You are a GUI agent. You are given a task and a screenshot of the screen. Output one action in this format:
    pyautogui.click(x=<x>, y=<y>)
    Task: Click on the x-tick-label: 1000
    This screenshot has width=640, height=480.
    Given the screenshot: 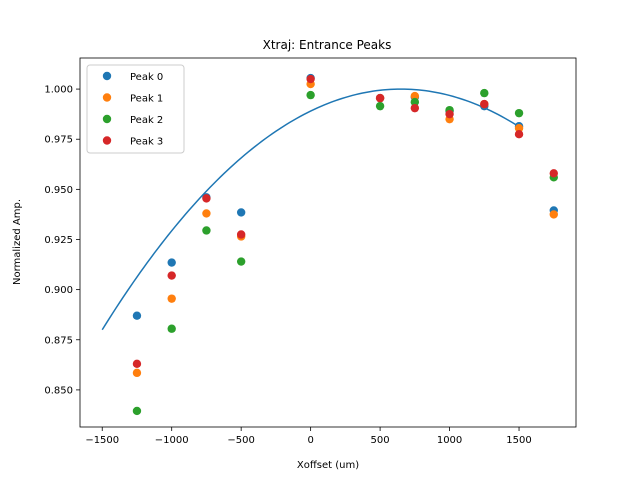 What is the action you would take?
    pyautogui.click(x=449, y=440)
    